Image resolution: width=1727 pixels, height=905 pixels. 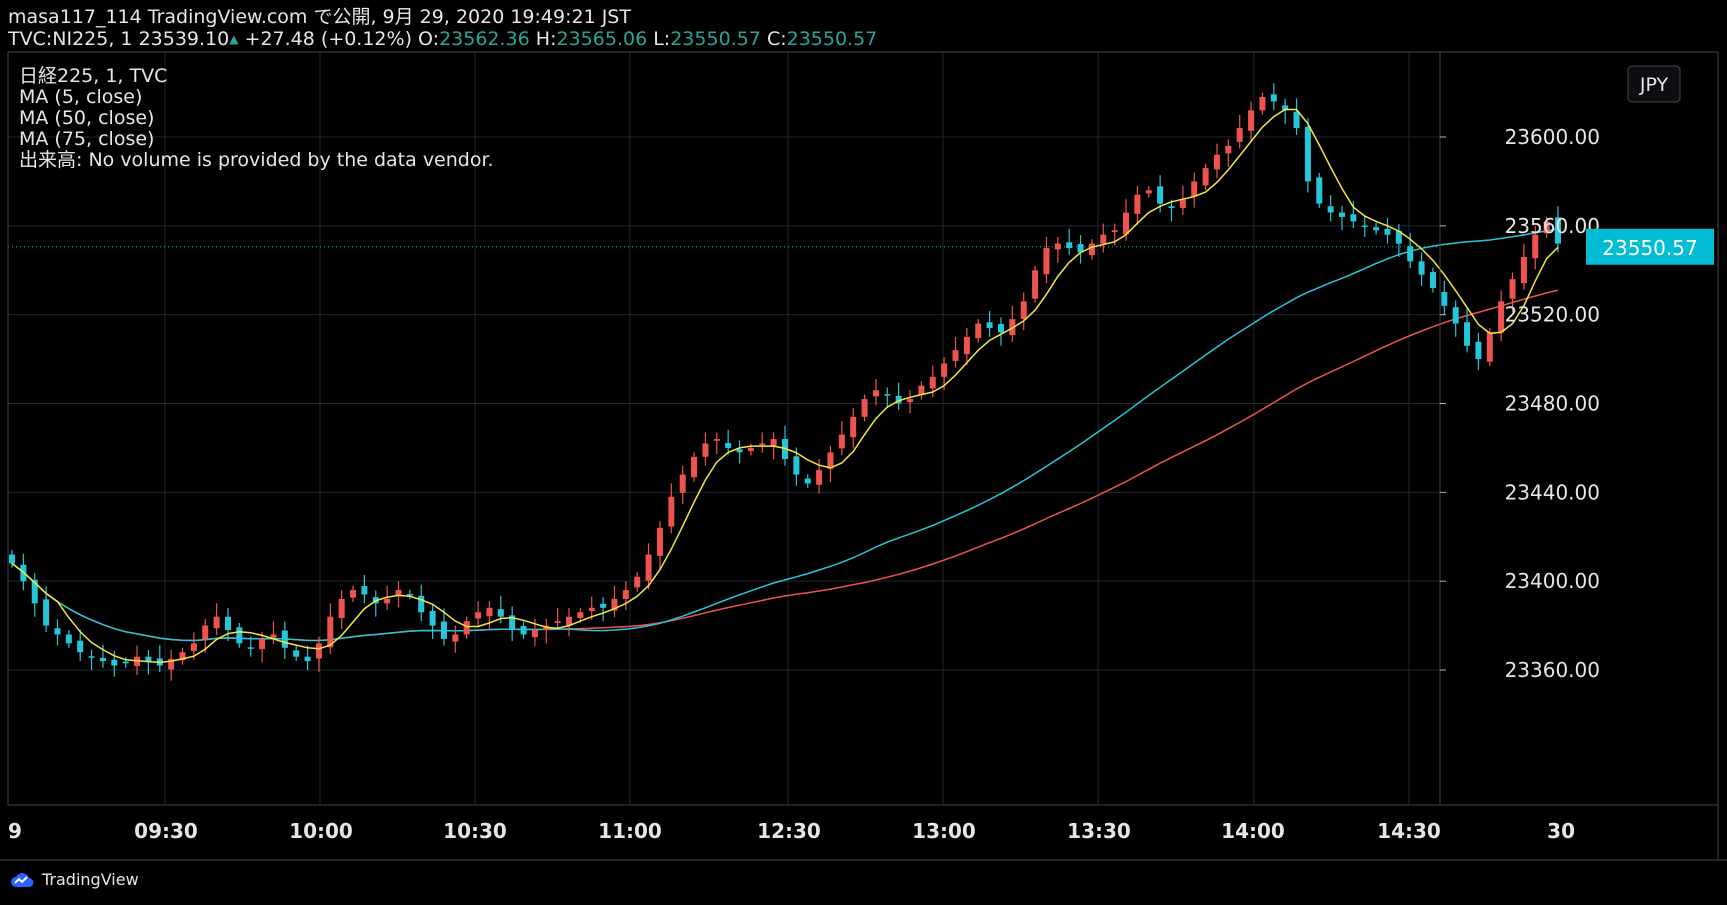 I want to click on tradingview-brand: TradingView, so click(x=74, y=879).